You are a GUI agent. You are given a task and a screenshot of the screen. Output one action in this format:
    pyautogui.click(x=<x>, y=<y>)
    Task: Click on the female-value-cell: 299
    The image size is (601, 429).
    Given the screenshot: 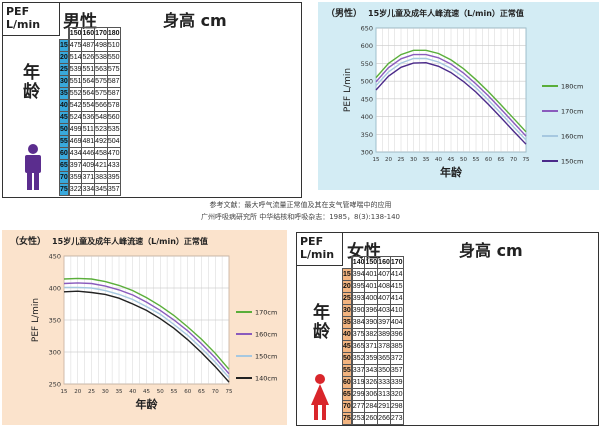 What is the action you would take?
    pyautogui.click(x=358, y=394)
    